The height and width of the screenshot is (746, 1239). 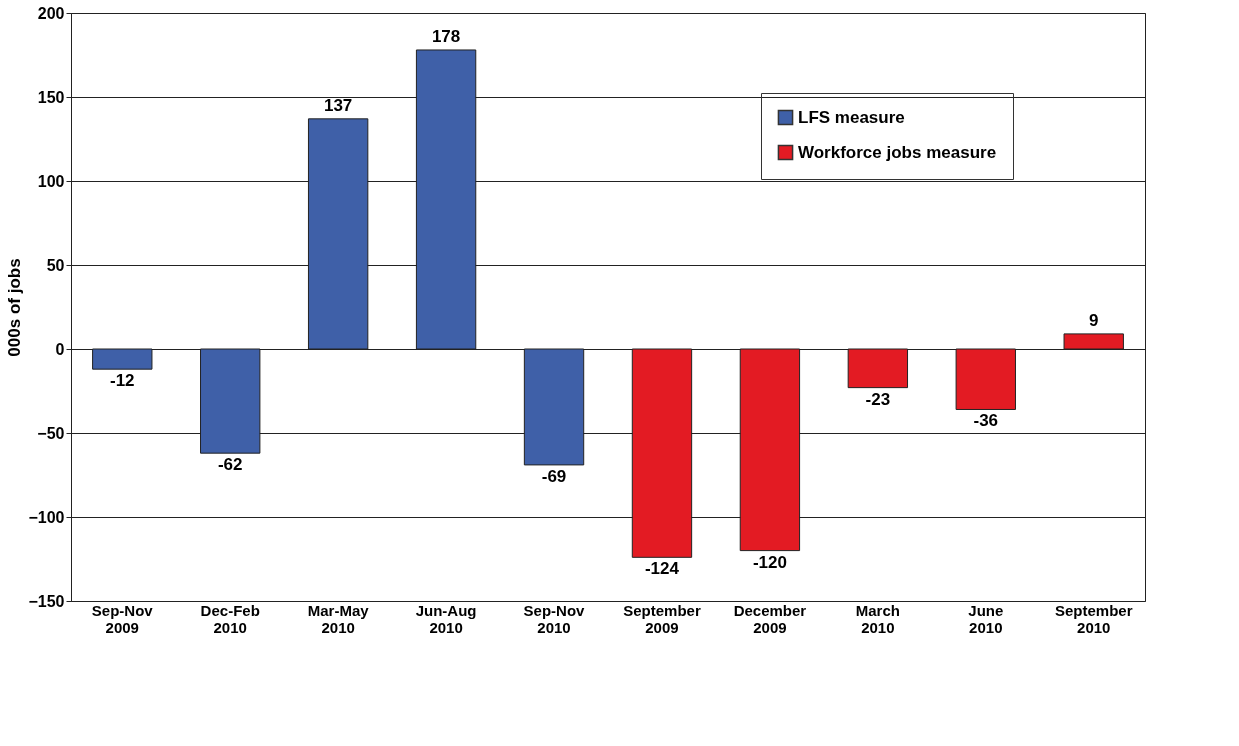 I want to click on x-tick-label: Sep-Nov 2009, so click(x=122, y=618).